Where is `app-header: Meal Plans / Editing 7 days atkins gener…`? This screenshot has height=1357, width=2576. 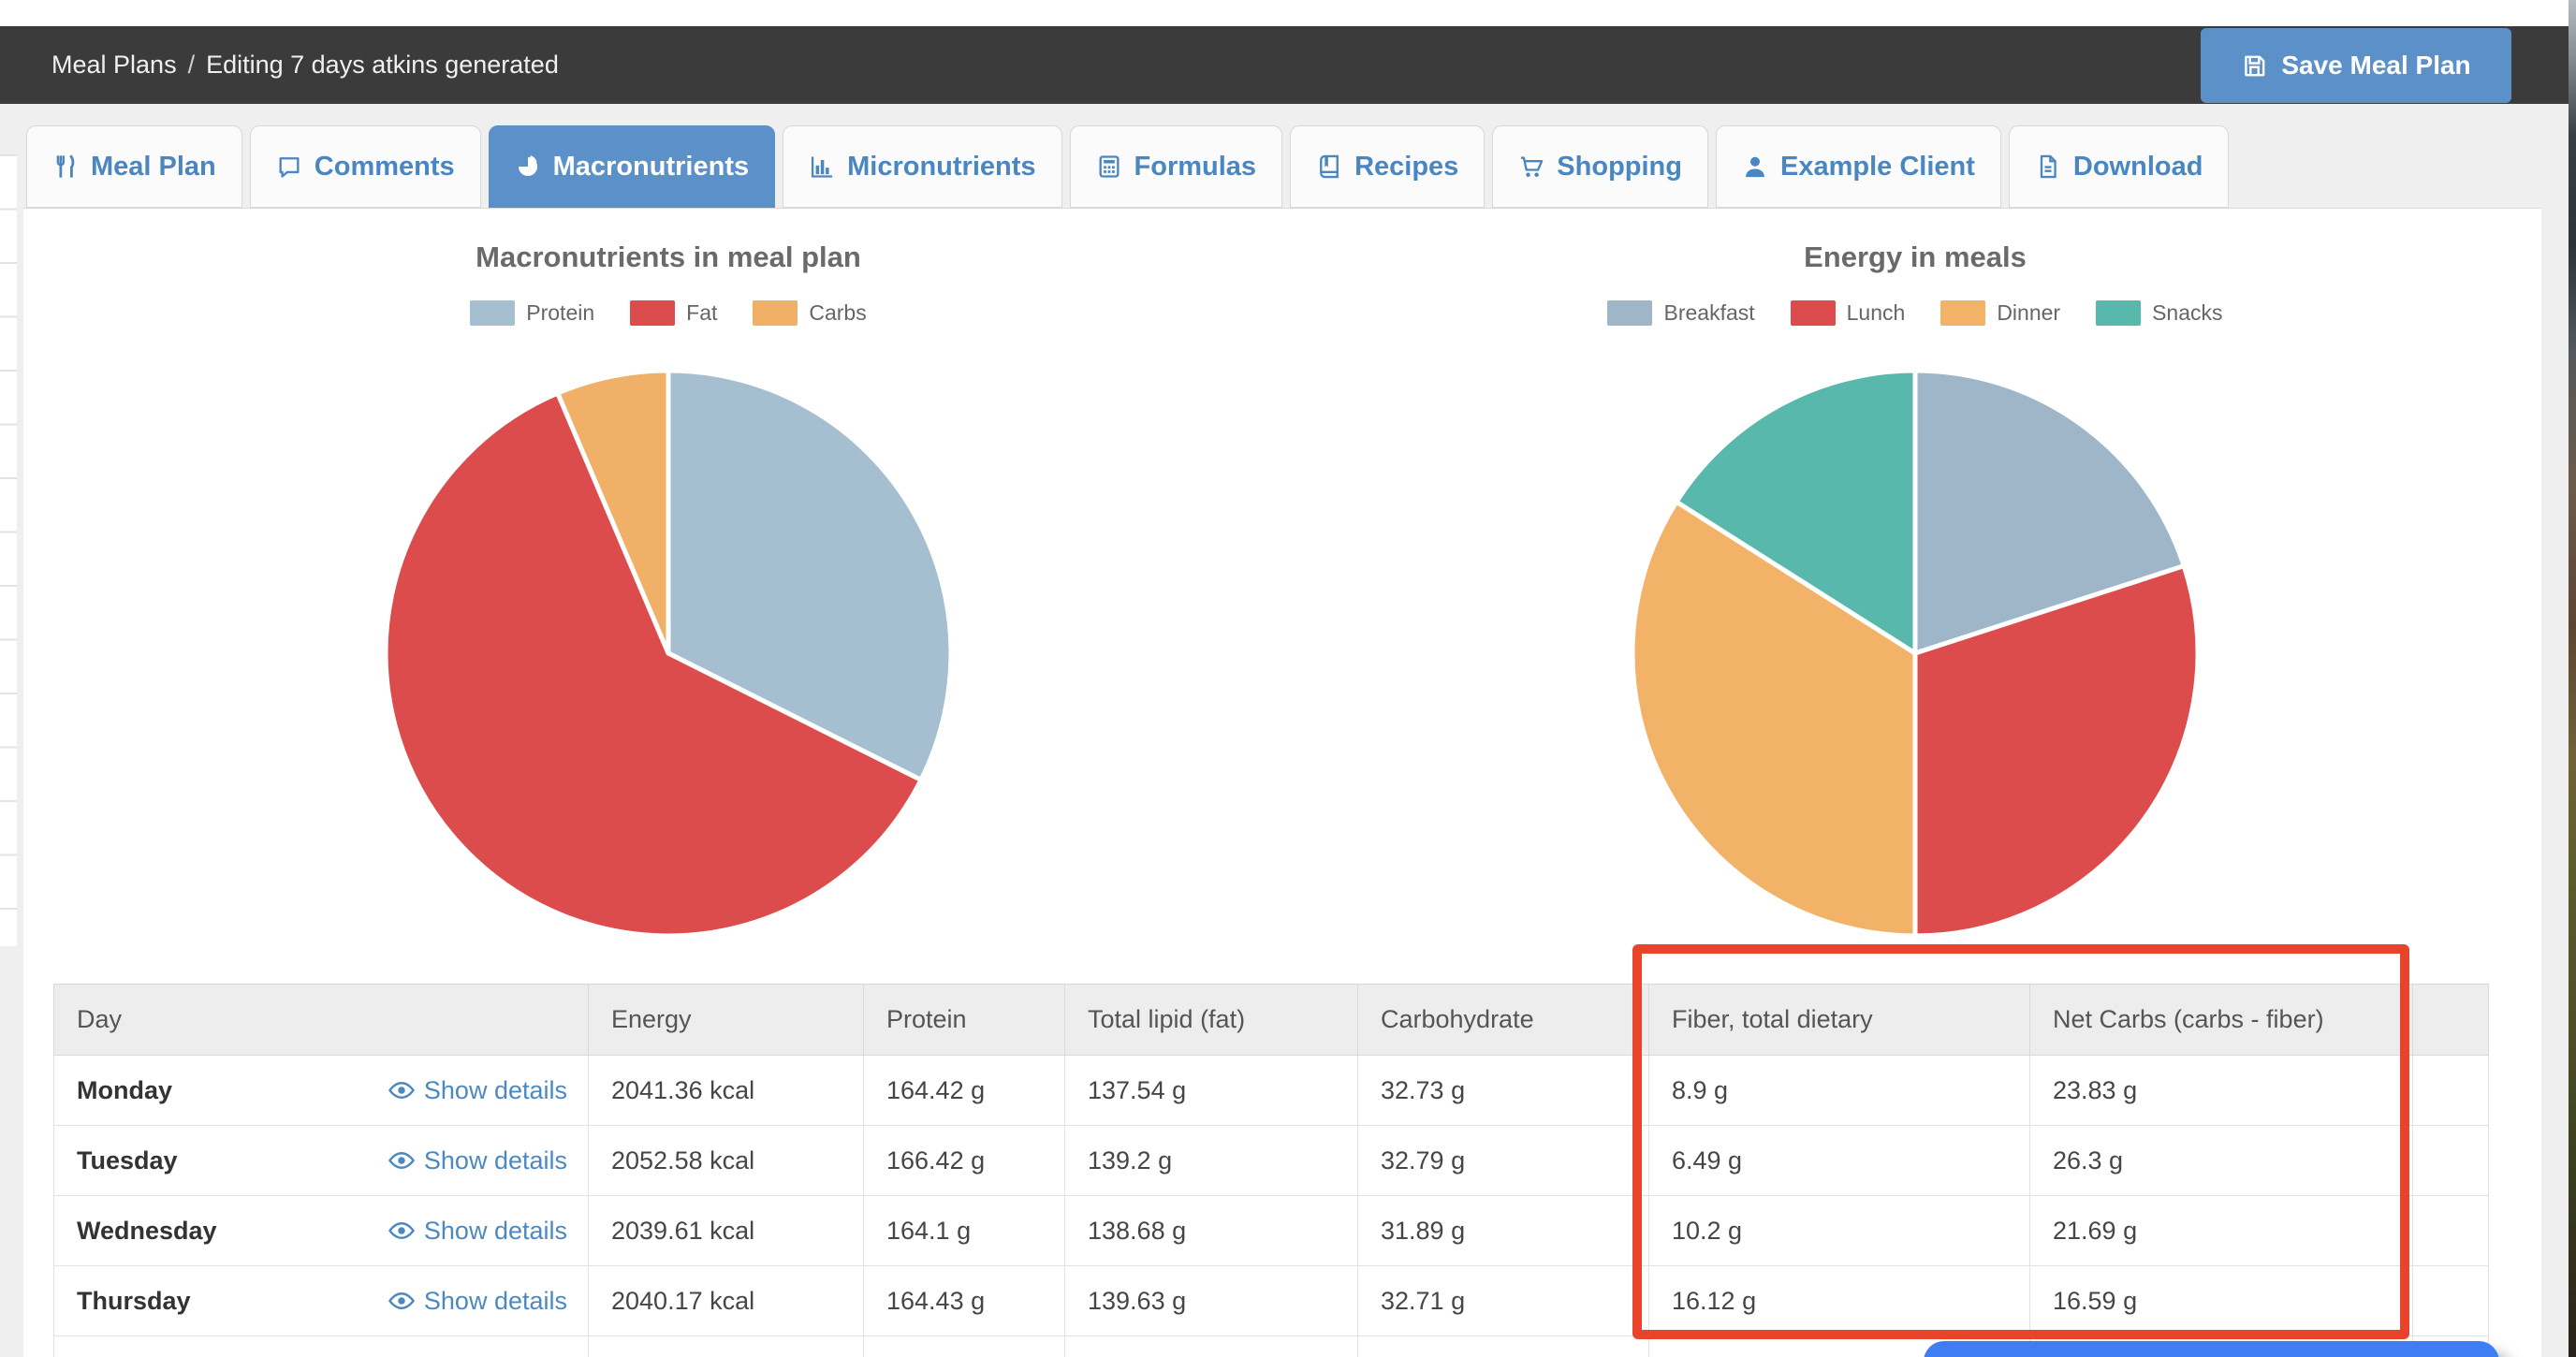 app-header: Meal Plans / Editing 7 days atkins gener… is located at coordinates (1284, 65).